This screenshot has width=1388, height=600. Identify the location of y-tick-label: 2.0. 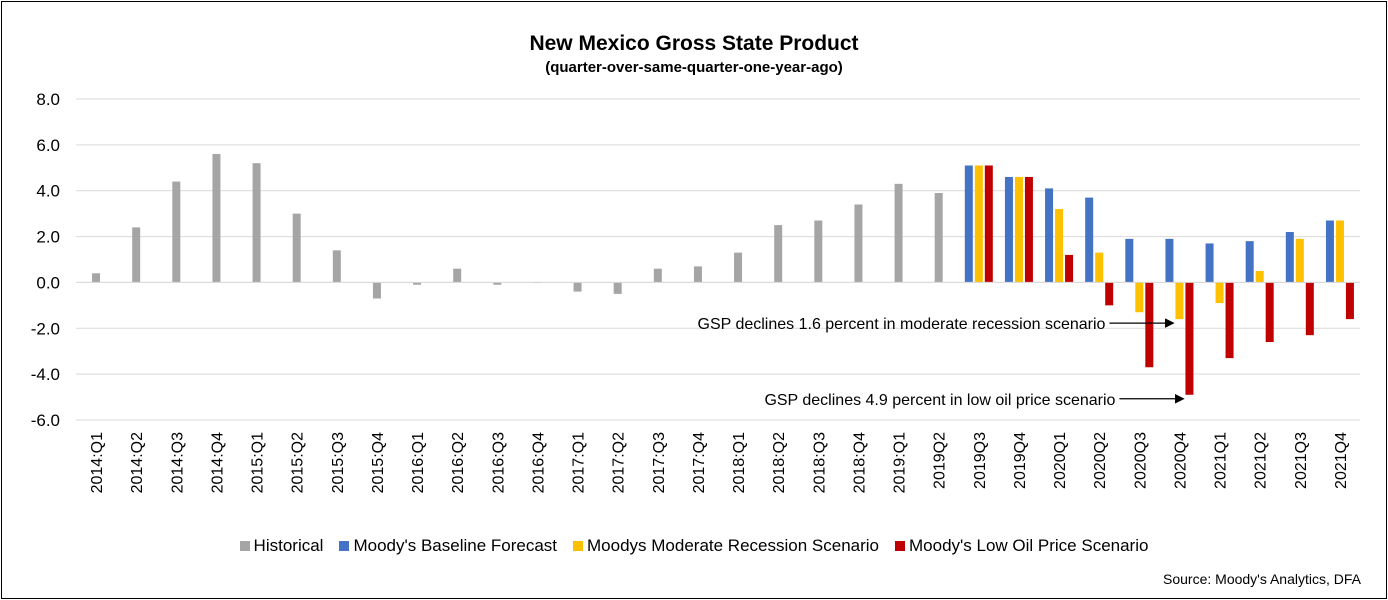
(48, 237).